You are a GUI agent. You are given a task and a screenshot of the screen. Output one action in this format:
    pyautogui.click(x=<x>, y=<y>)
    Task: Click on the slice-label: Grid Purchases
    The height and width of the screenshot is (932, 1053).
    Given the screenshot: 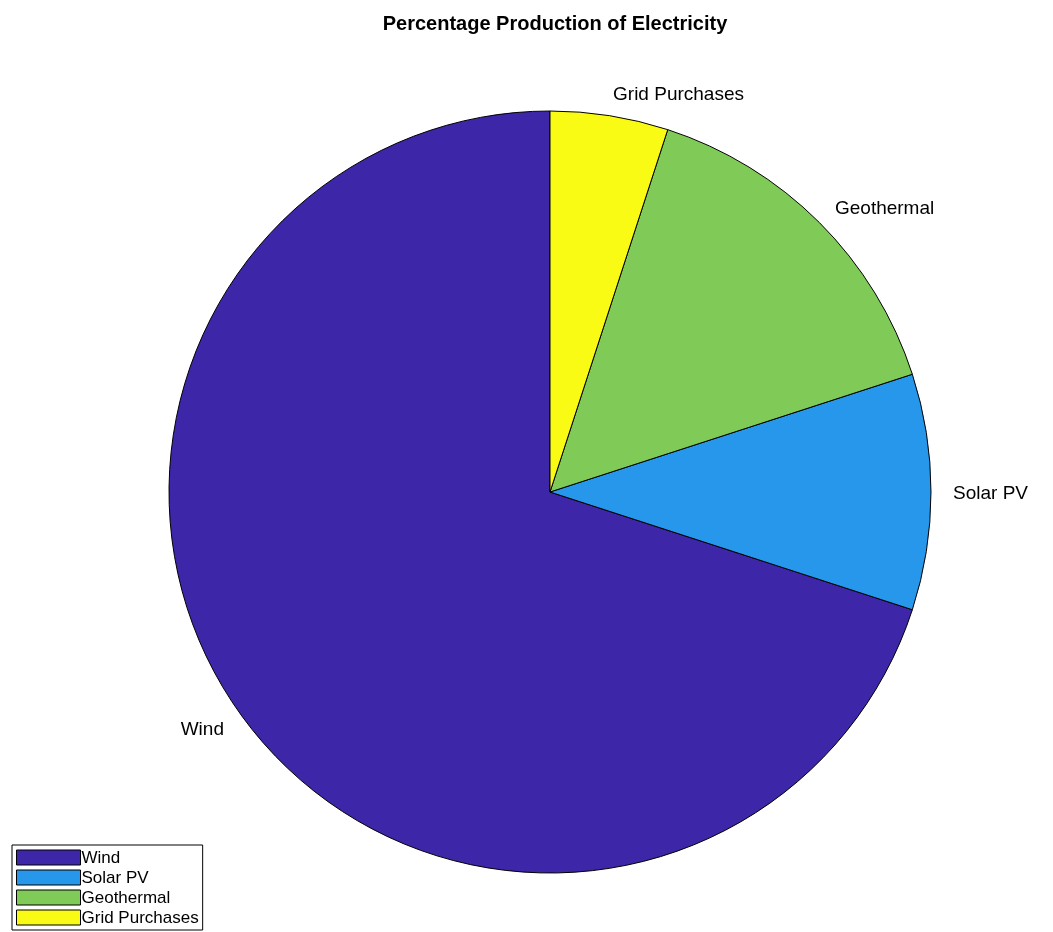 What is the action you would take?
    pyautogui.click(x=678, y=94)
    